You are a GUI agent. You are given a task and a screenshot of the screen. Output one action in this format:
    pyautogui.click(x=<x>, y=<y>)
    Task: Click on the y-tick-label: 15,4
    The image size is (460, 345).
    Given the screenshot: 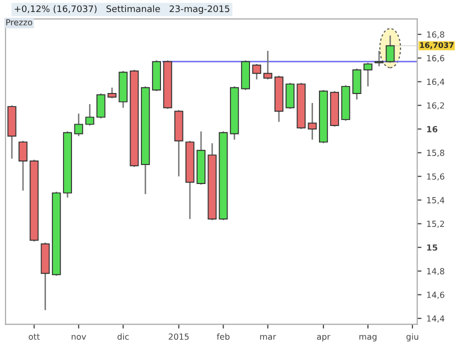 What is the action you would take?
    pyautogui.click(x=435, y=200)
    